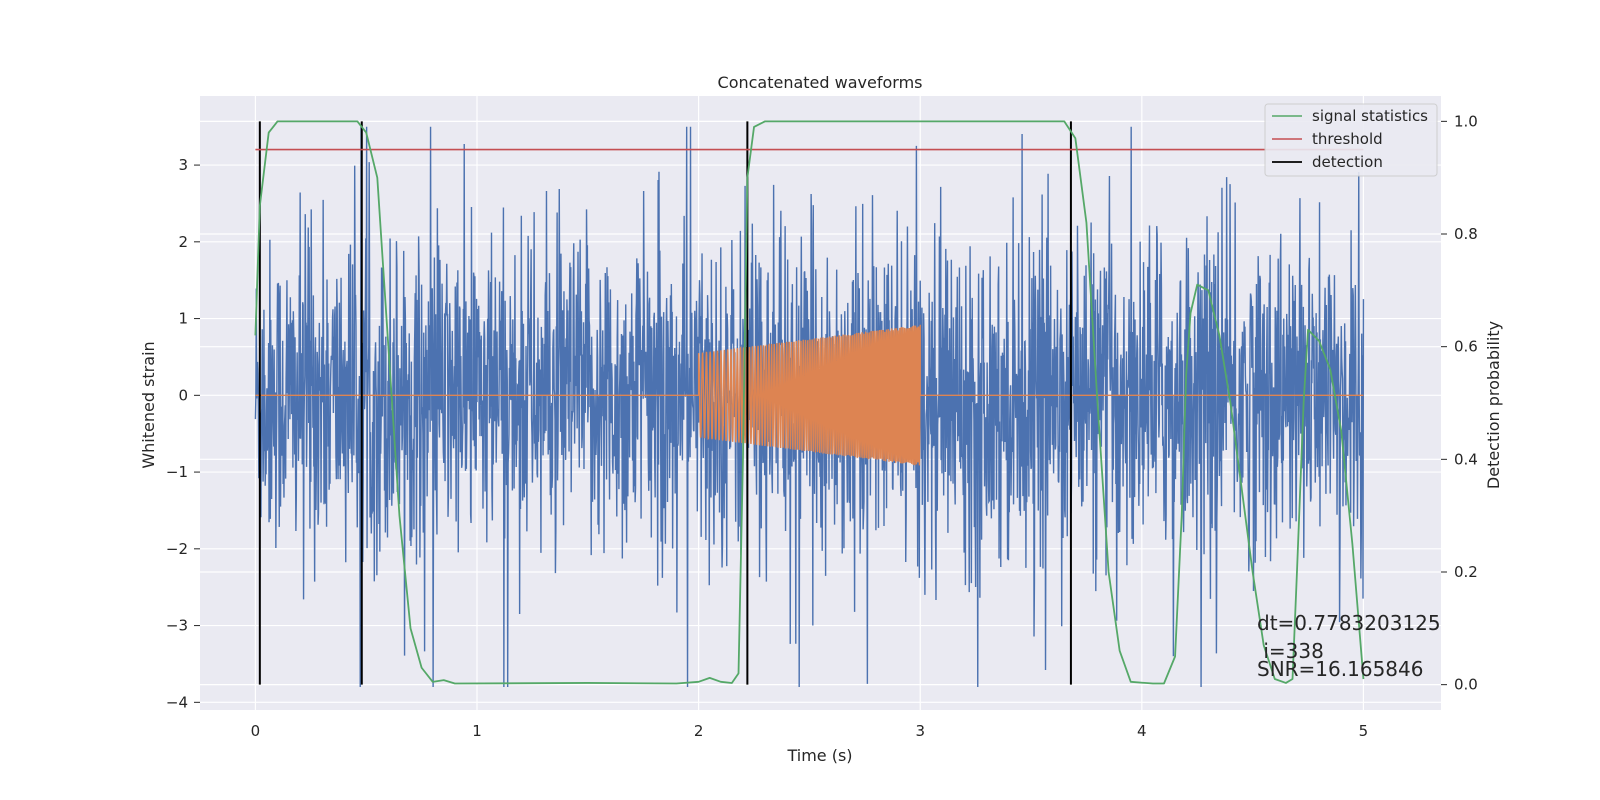 This screenshot has height=800, width=1600. Describe the element at coordinates (1142, 731) in the screenshot. I see `x-tick-label: 4` at that location.